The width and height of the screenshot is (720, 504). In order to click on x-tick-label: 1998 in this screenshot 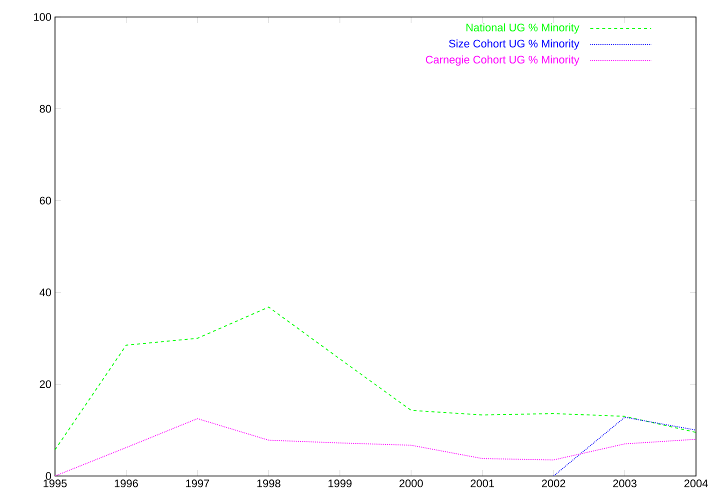, I will do `click(268, 484)`.